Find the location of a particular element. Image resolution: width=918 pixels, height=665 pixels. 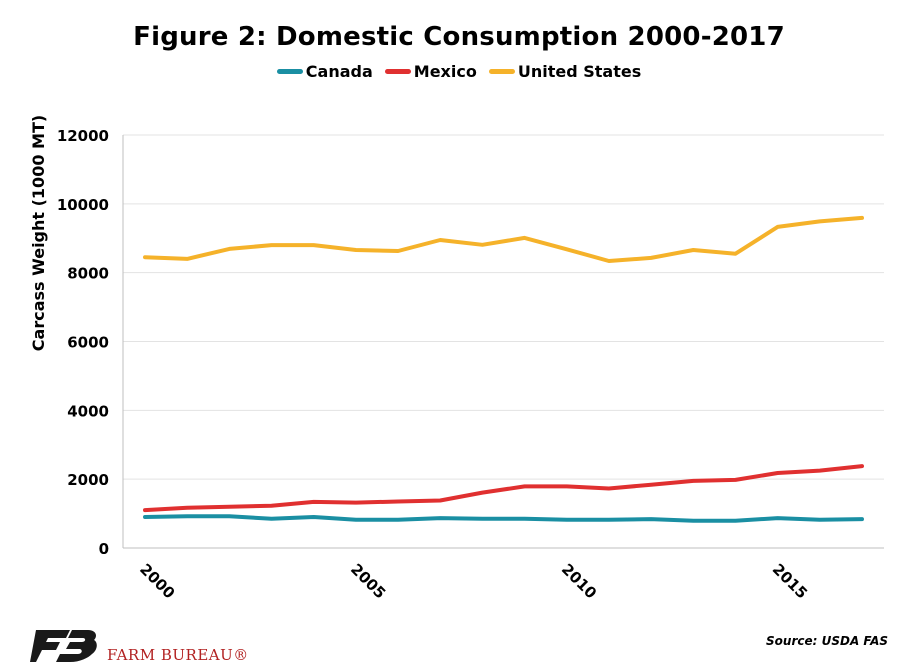

x-tick-label: 2000 is located at coordinates (157, 581).